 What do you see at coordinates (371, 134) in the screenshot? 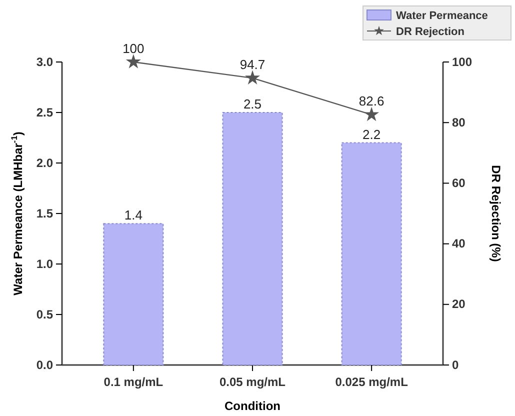
I see `data-label: 2.2` at bounding box center [371, 134].